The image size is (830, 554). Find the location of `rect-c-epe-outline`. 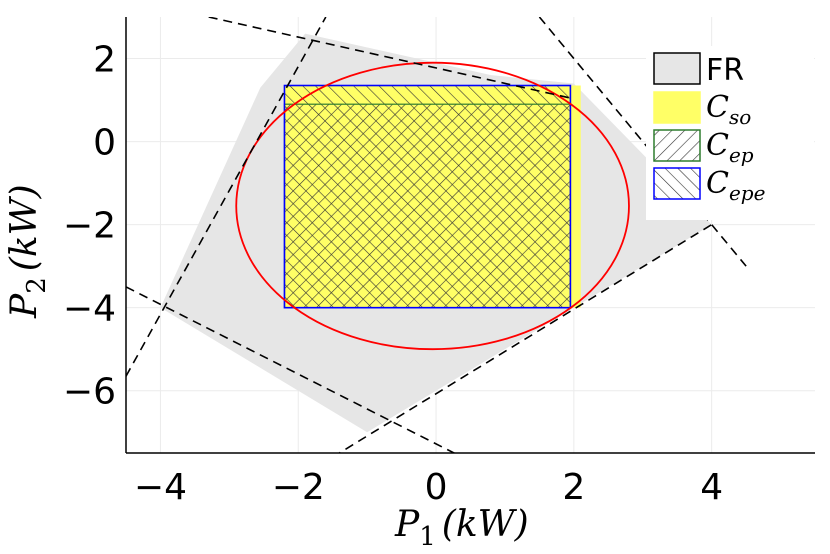

rect-c-epe-outline is located at coordinates (427, 196).